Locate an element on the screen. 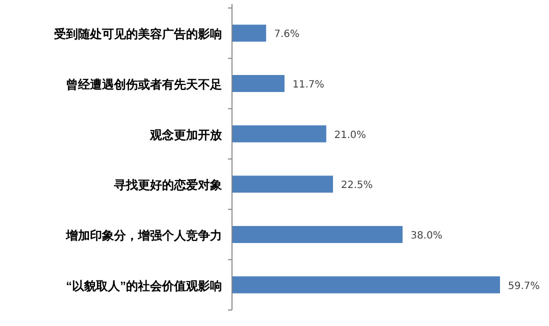 The width and height of the screenshot is (549, 326). y-tick-label: 受到随处可见的美容广告的影响 is located at coordinates (137, 34).